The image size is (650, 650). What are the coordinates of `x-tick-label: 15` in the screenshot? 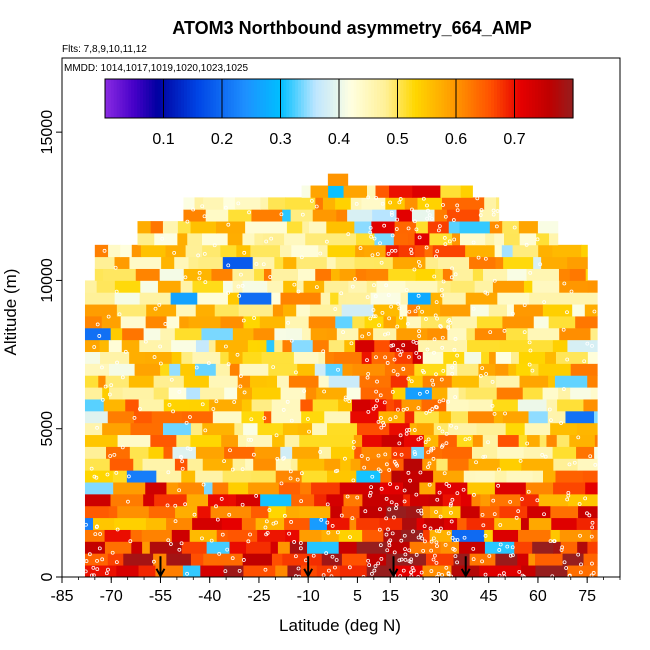 It's located at (390, 596).